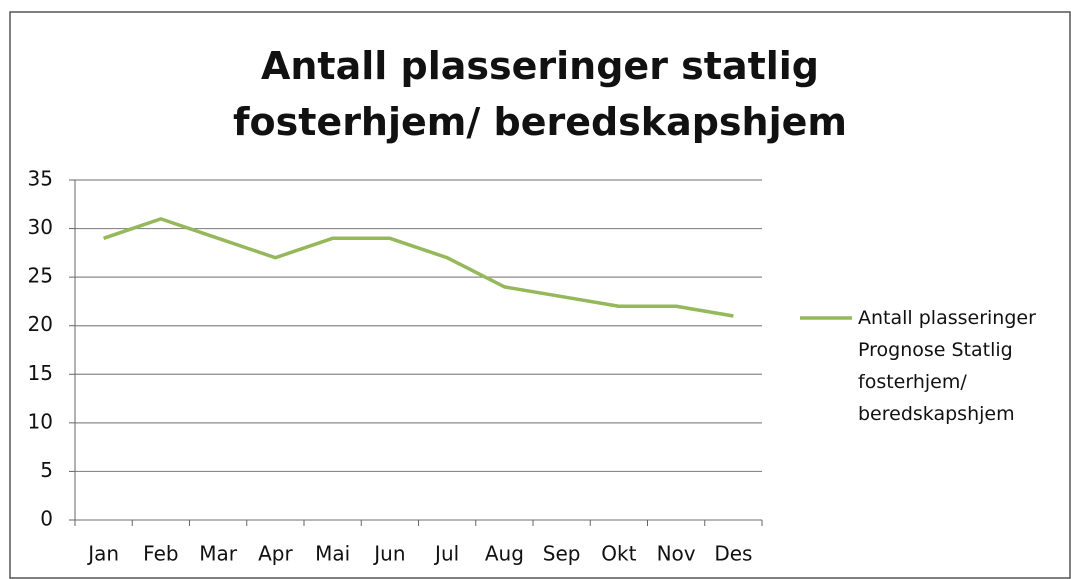 This screenshot has width=1071, height=579. I want to click on x-tick-label: Des, so click(733, 554).